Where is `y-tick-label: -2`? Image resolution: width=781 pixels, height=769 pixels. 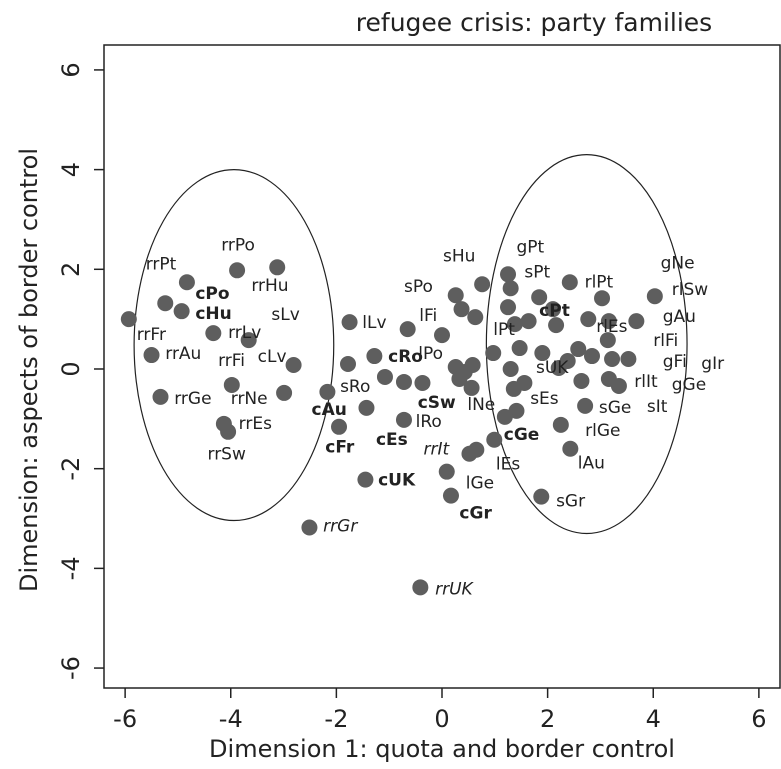
y-tick-label: -2 is located at coordinates (71, 469).